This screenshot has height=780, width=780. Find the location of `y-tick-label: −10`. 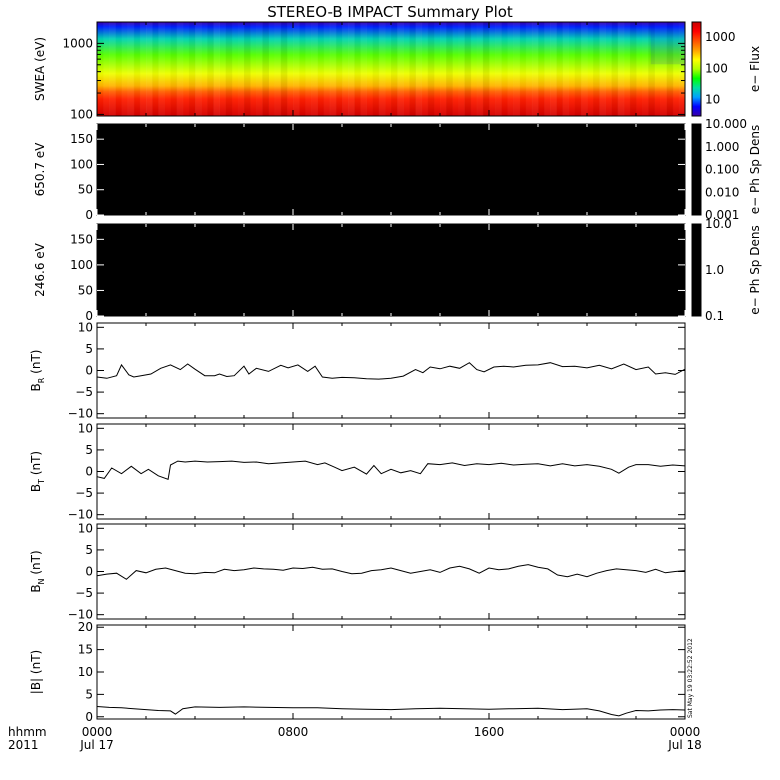

y-tick-label: −10 is located at coordinates (80, 615).